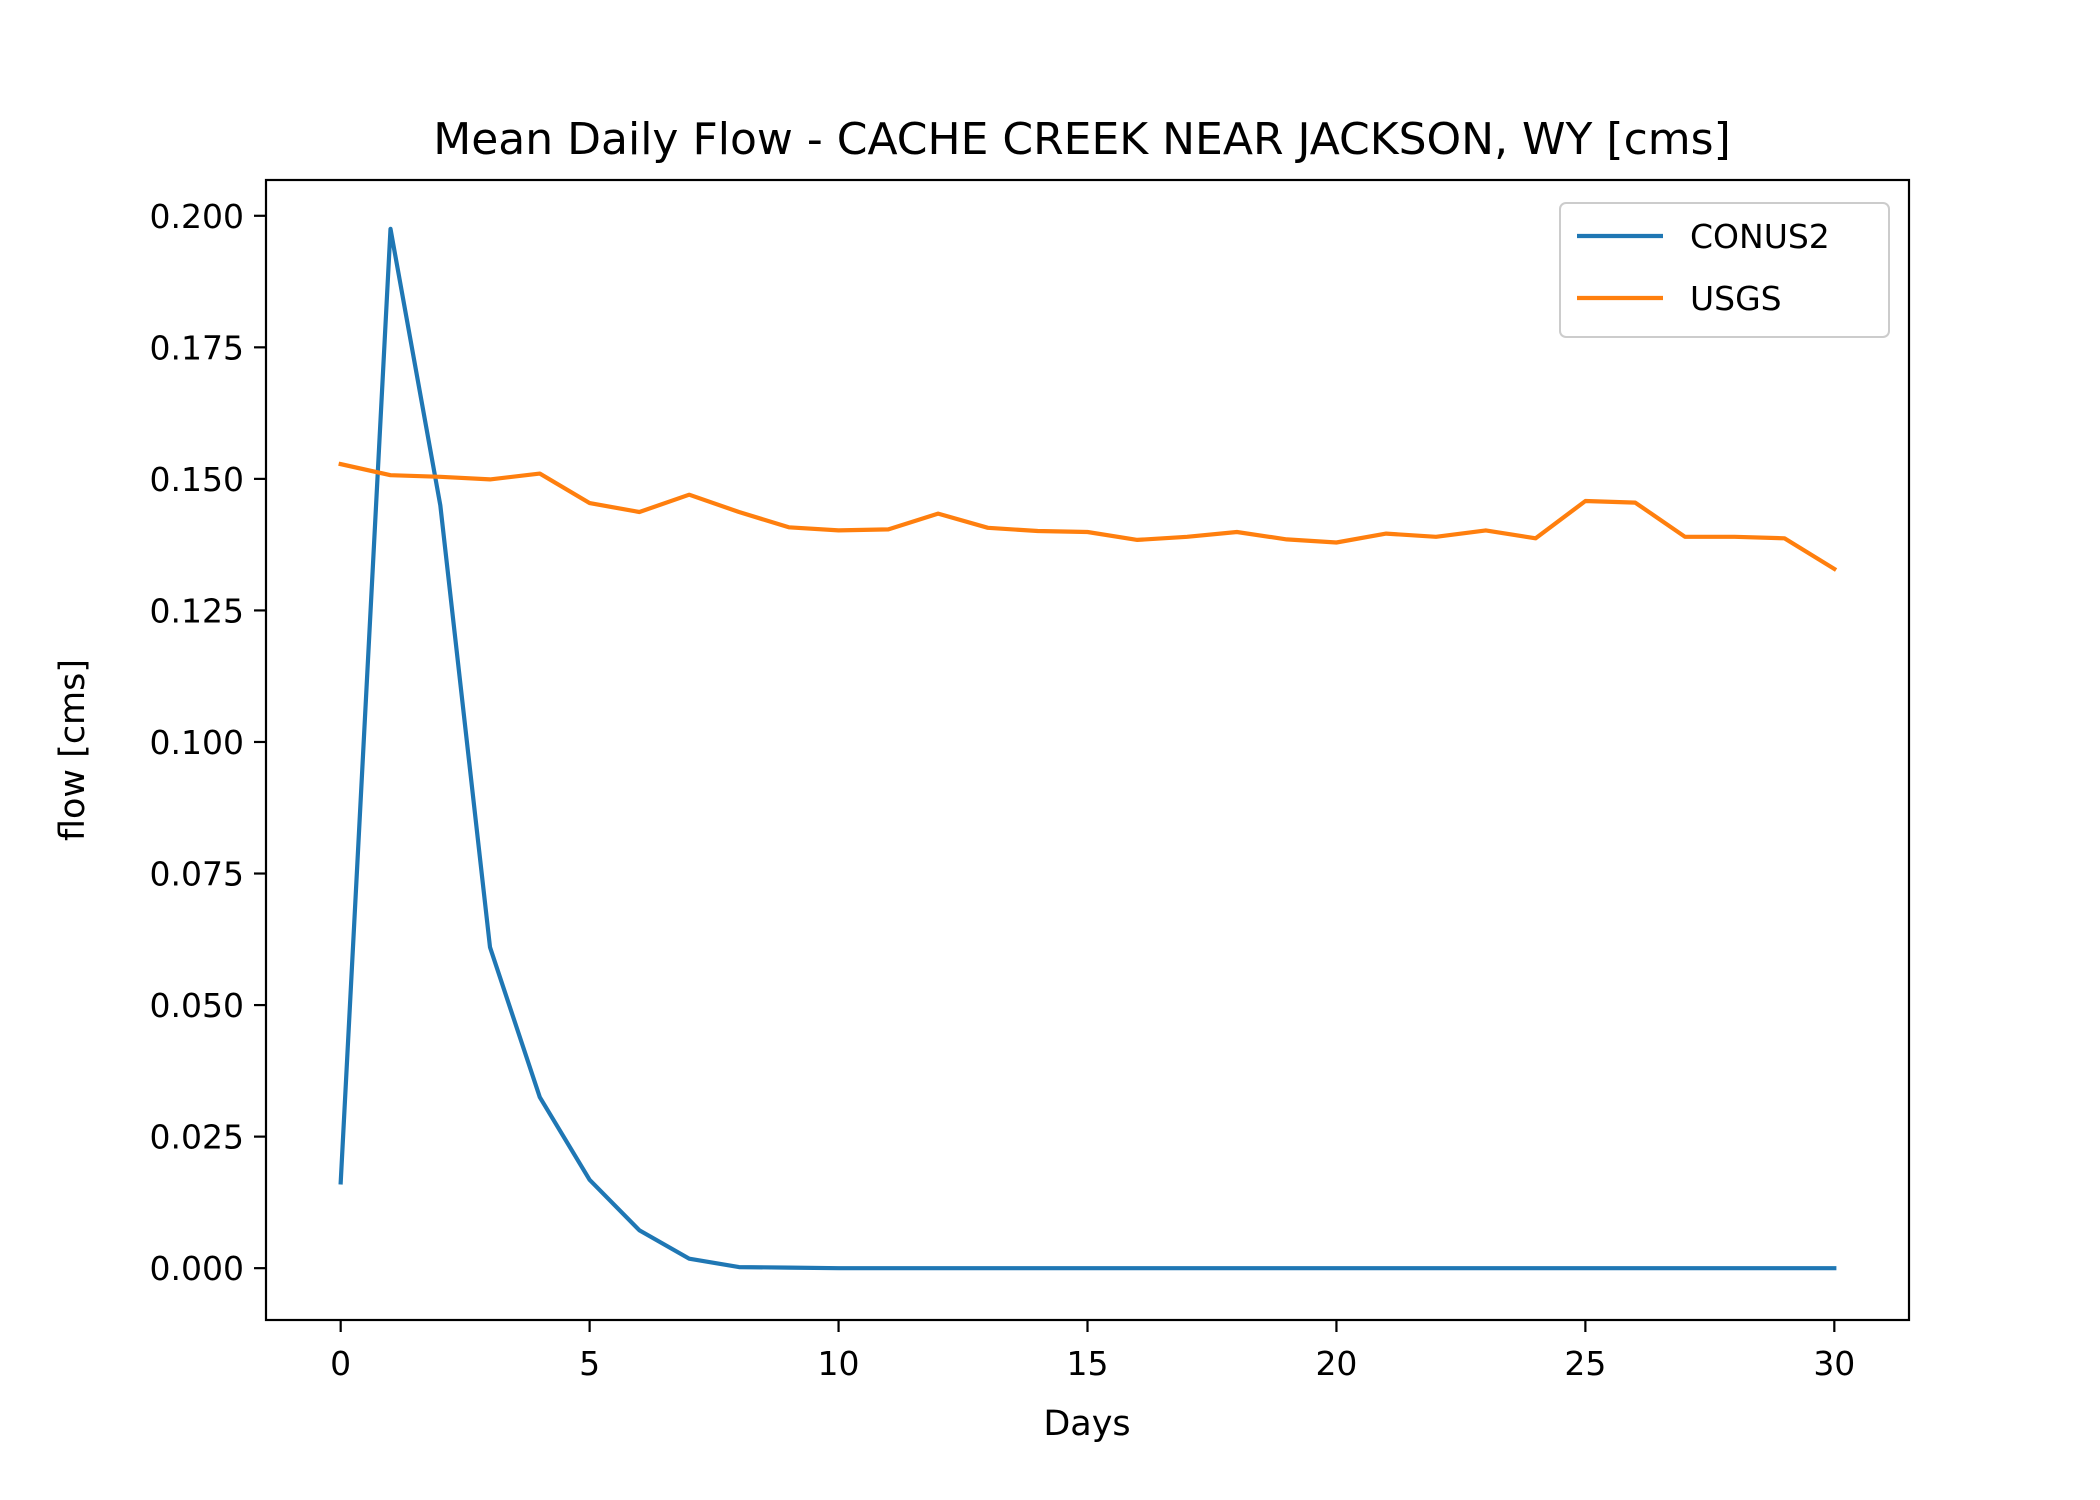 The width and height of the screenshot is (2100, 1500). Describe the element at coordinates (197, 742) in the screenshot. I see `y-tick-label: 0.100` at that location.